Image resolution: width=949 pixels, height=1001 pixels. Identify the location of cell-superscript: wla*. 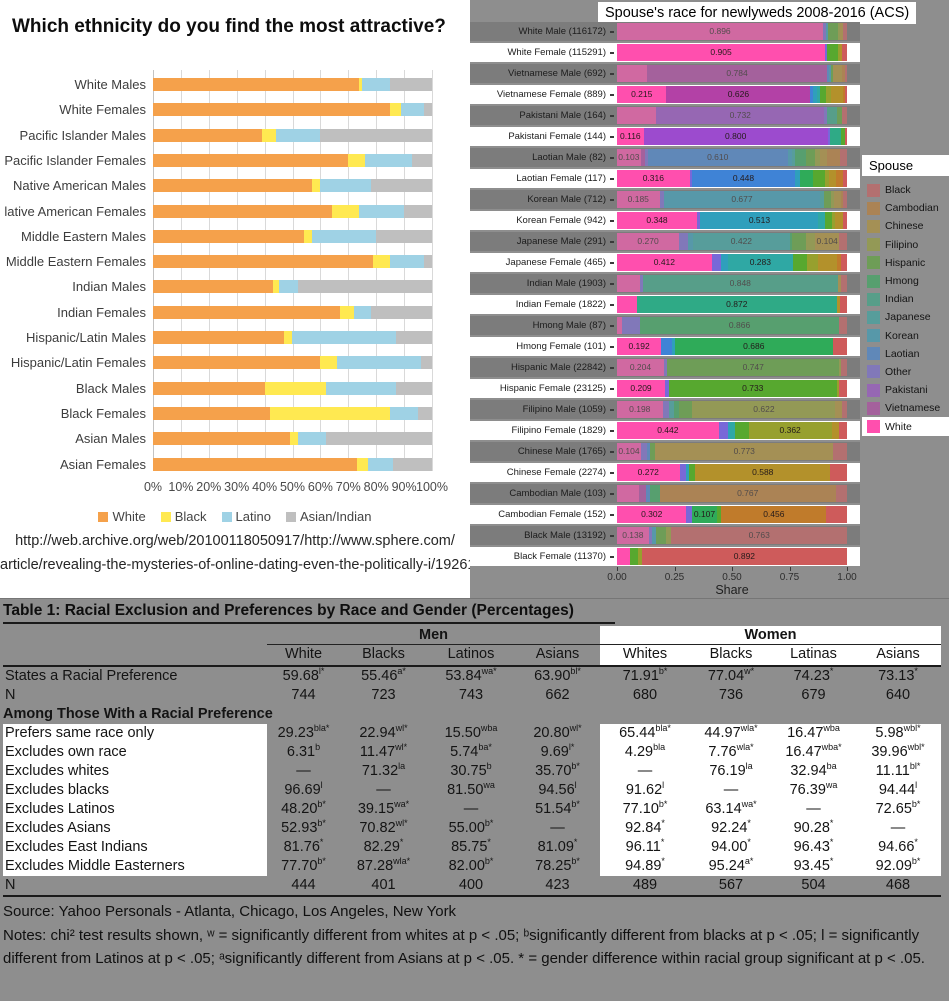
(749, 728).